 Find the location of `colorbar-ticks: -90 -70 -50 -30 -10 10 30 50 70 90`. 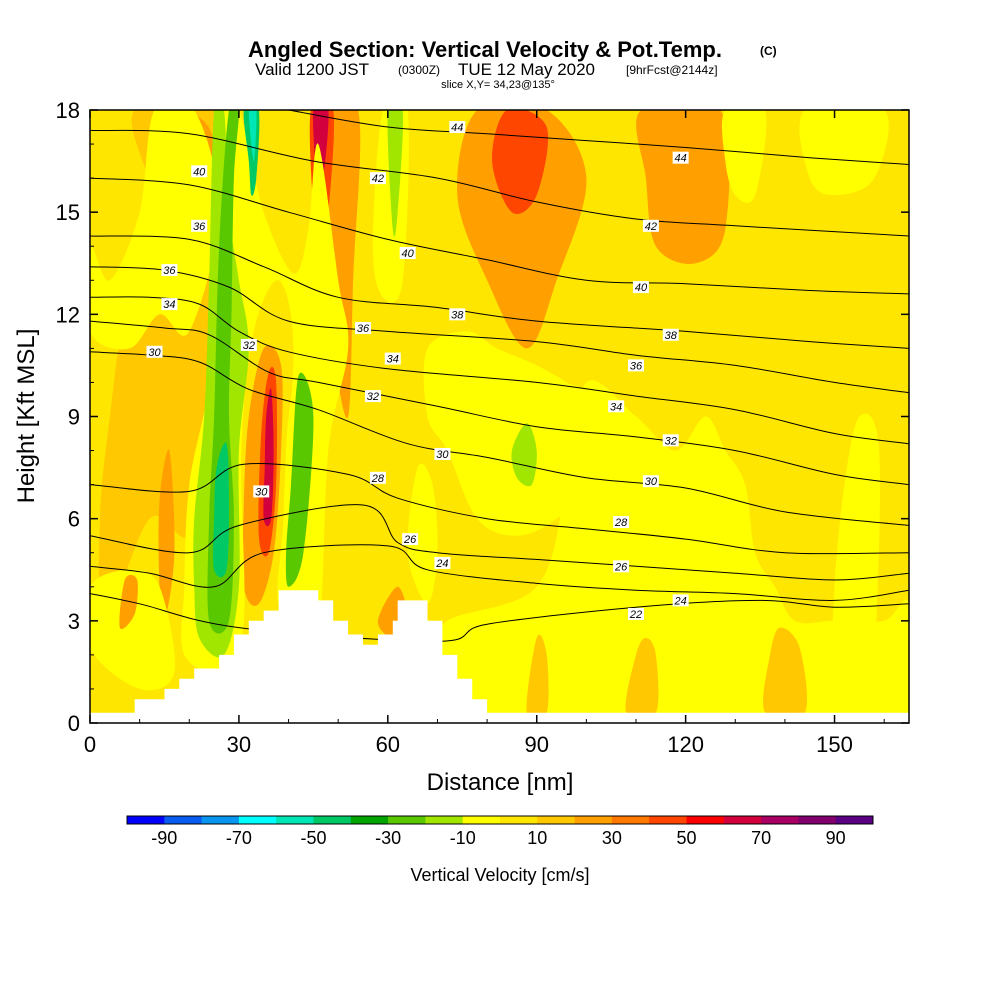

colorbar-ticks: -90 -70 -50 -30 -10 10 30 50 70 90 is located at coordinates (498, 838).